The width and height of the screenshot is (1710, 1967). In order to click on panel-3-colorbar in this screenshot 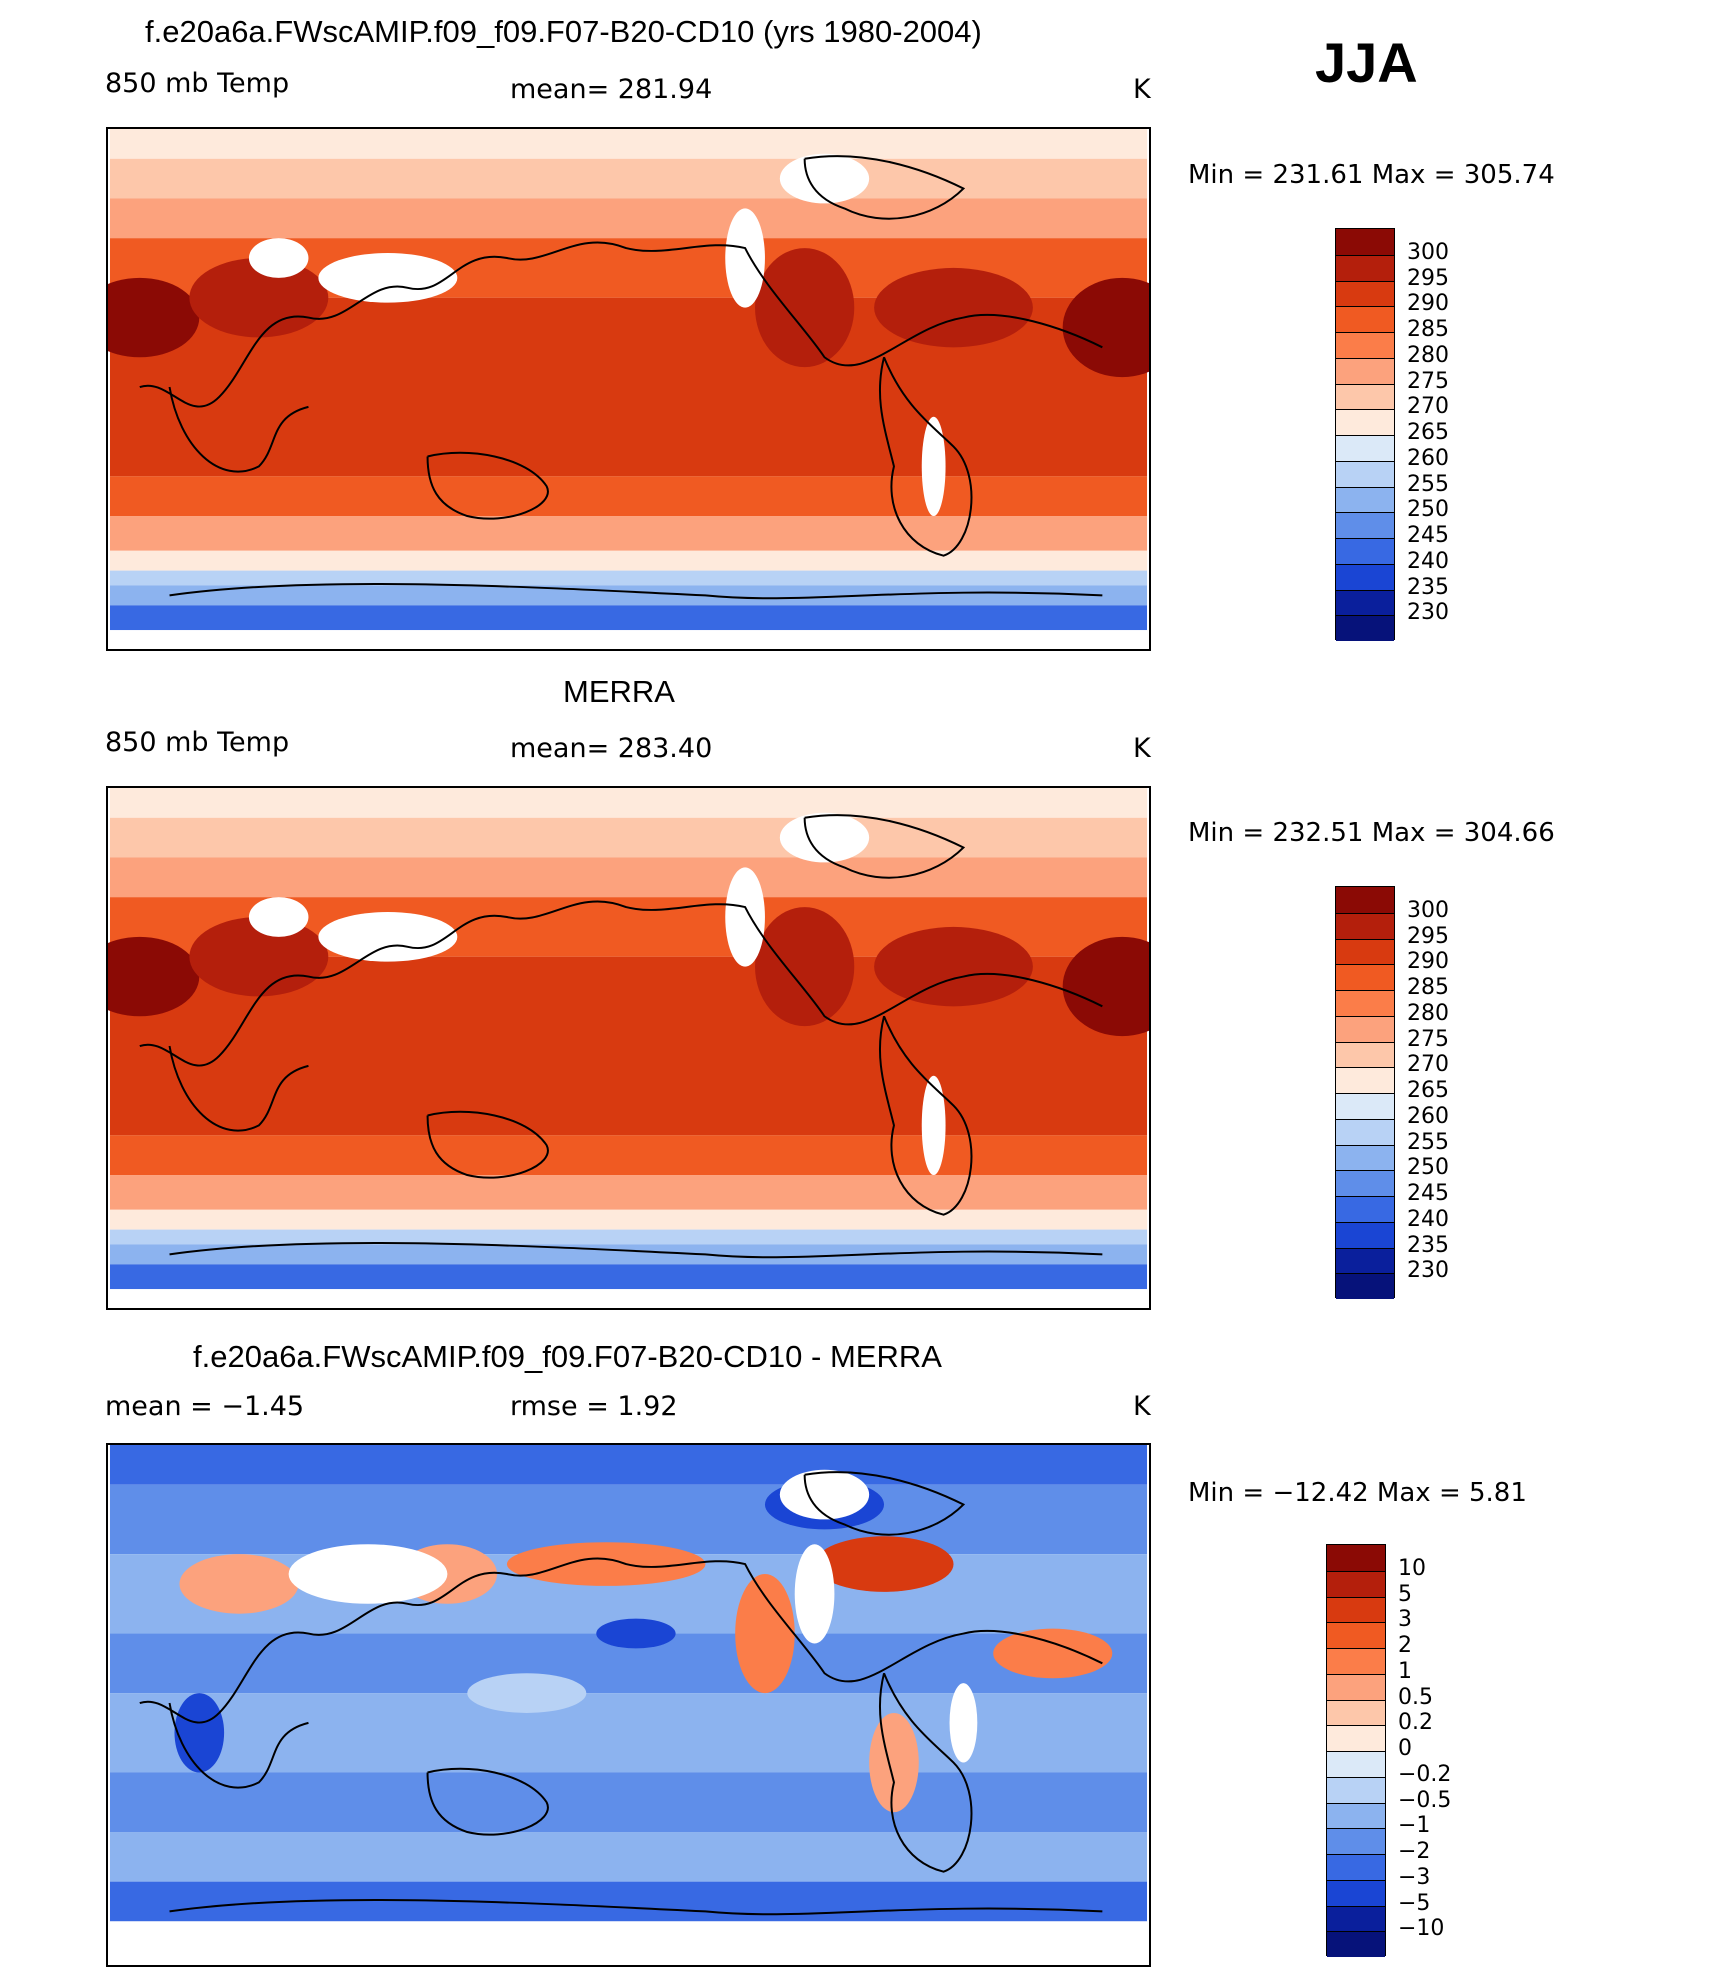, I will do `click(1356, 1750)`.